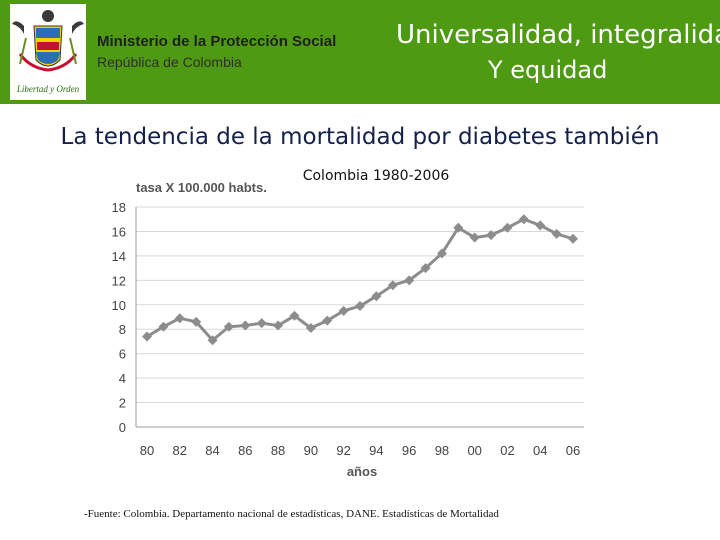 The width and height of the screenshot is (720, 540). Describe the element at coordinates (548, 70) in the screenshot. I see `motto-line-2: Y equidad` at that location.